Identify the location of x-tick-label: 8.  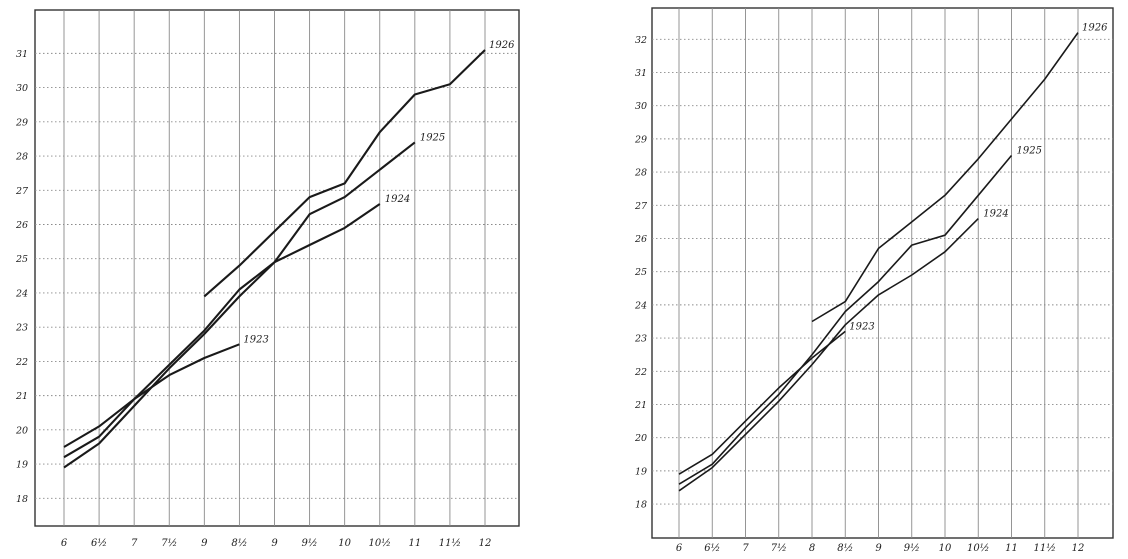
(812, 548).